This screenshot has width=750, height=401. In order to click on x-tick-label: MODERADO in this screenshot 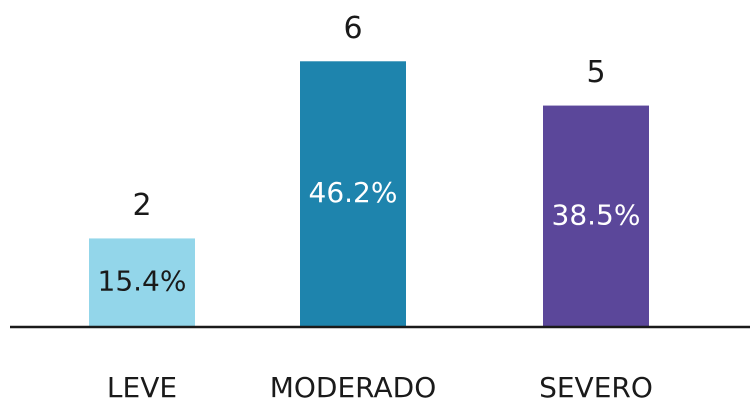, I will do `click(353, 386)`.